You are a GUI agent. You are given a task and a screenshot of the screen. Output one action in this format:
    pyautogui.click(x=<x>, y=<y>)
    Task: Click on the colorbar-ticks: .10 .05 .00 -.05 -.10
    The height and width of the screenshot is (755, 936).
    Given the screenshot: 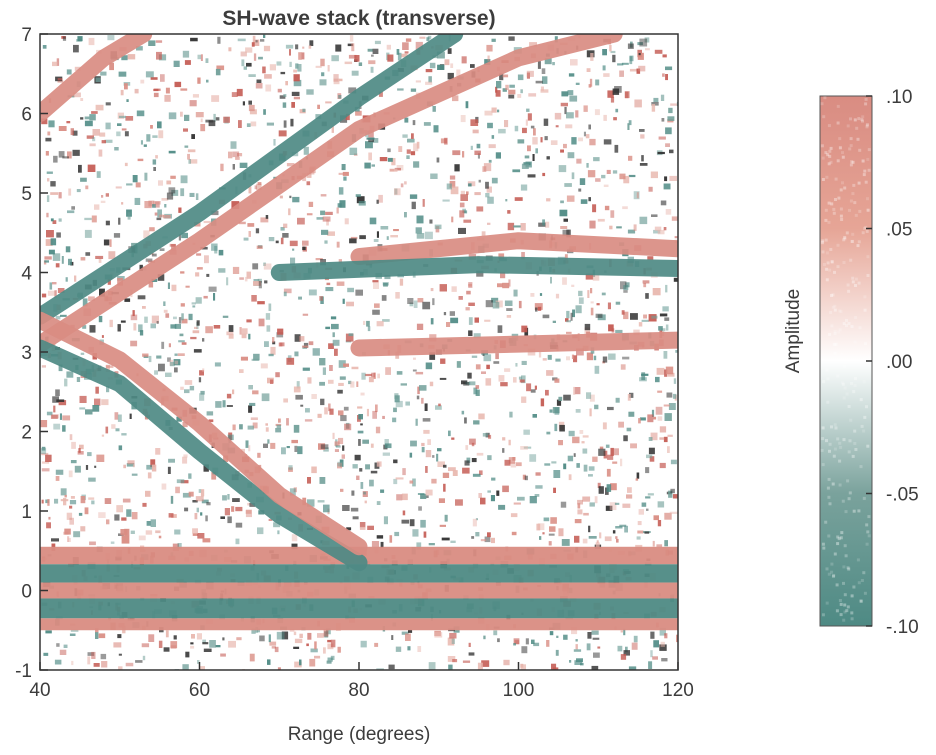 What is the action you would take?
    pyautogui.click(x=892, y=362)
    